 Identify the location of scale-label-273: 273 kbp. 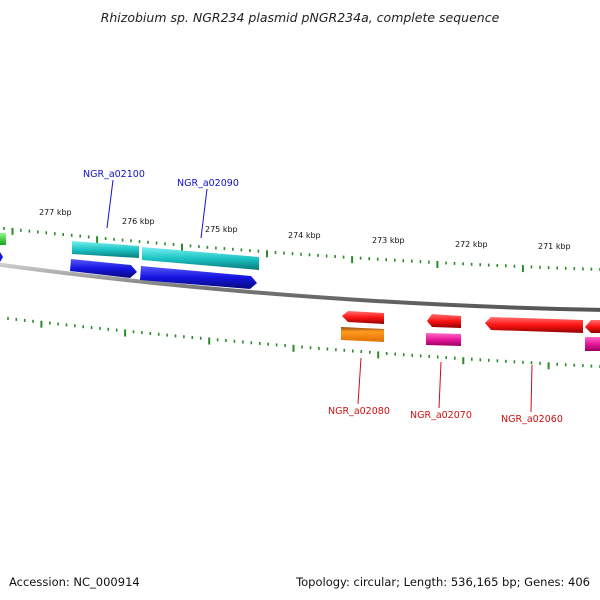
(388, 240).